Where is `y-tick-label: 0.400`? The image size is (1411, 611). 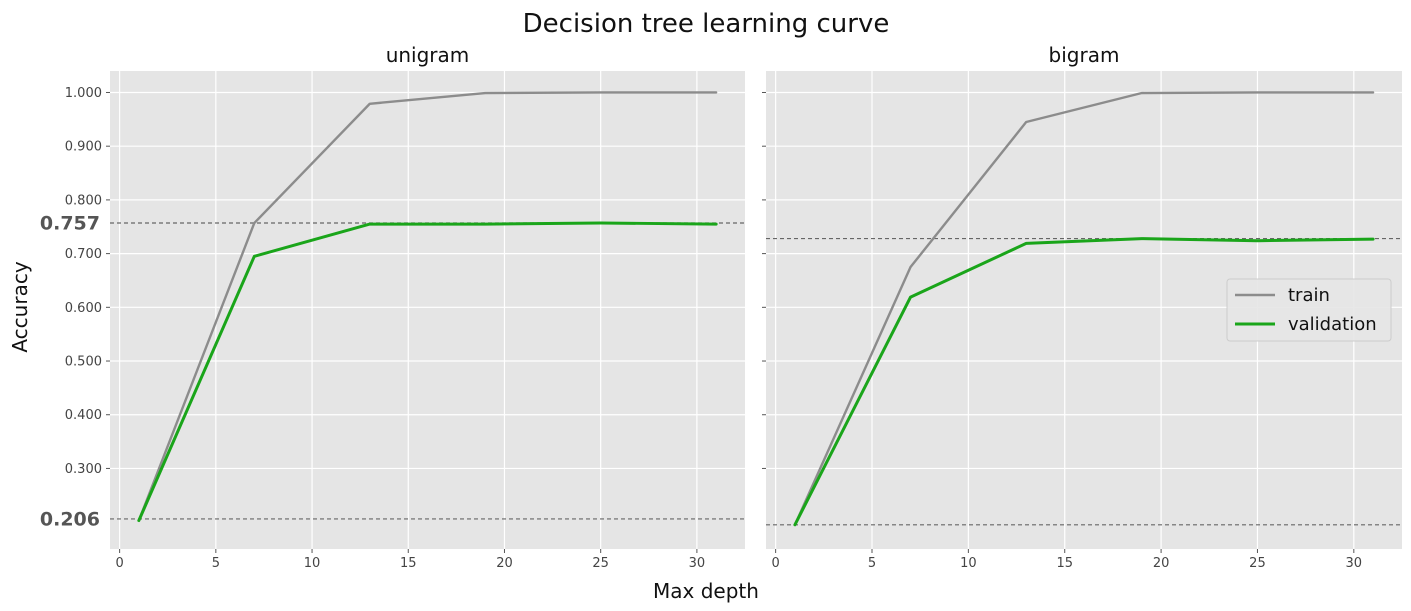 y-tick-label: 0.400 is located at coordinates (83, 415).